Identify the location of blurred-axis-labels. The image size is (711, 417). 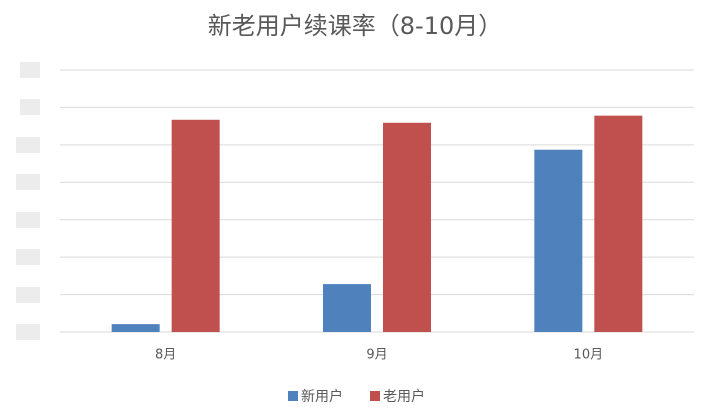
(28, 201).